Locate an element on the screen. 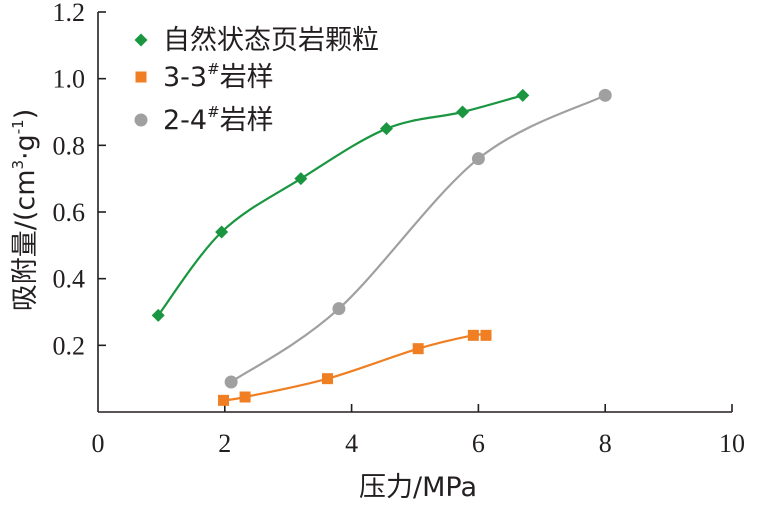  y-axis-title-suffix: ) is located at coordinates (25, 114).